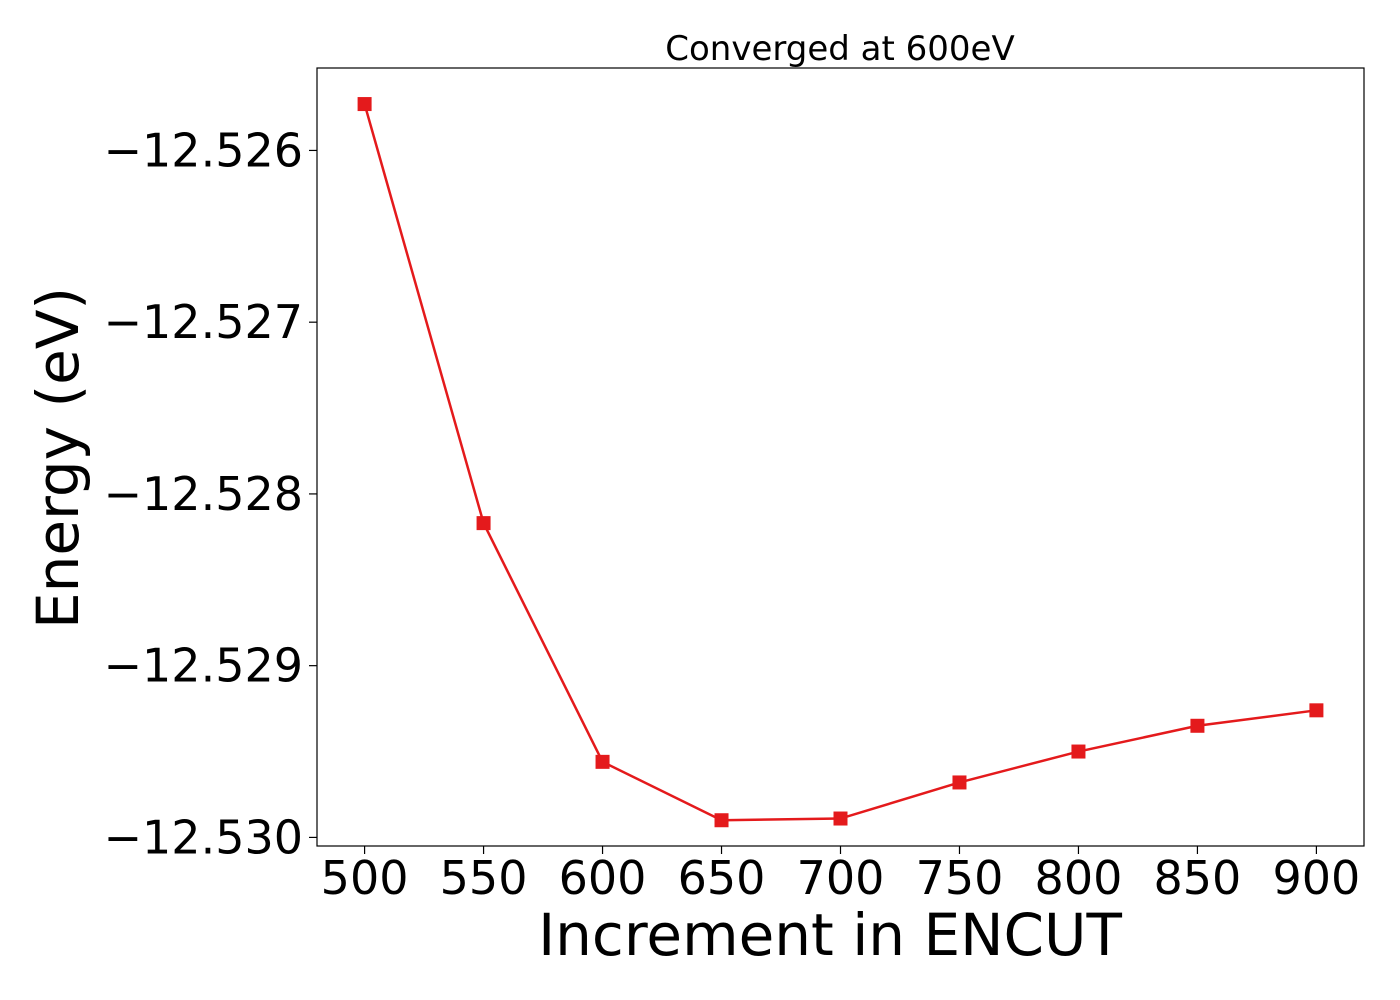  What do you see at coordinates (204, 494) in the screenshot?
I see `y-tick-label: −12.528` at bounding box center [204, 494].